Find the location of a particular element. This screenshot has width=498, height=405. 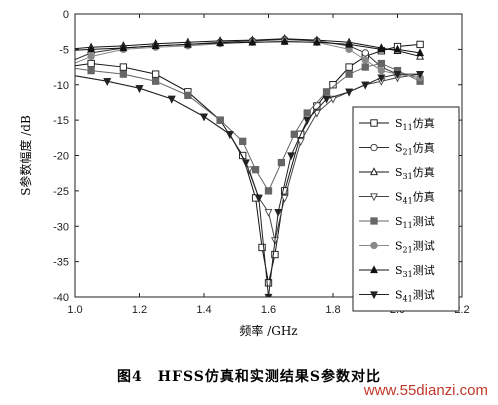

x-tick-label: 1.4 is located at coordinates (203, 310).